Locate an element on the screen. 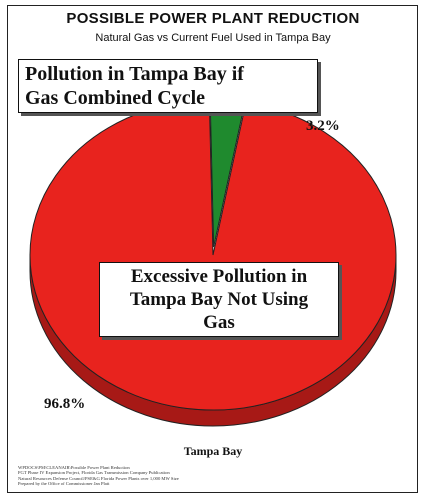 The image size is (426, 499). callout-nogas-line-1: Excessive Pollution in is located at coordinates (219, 276).